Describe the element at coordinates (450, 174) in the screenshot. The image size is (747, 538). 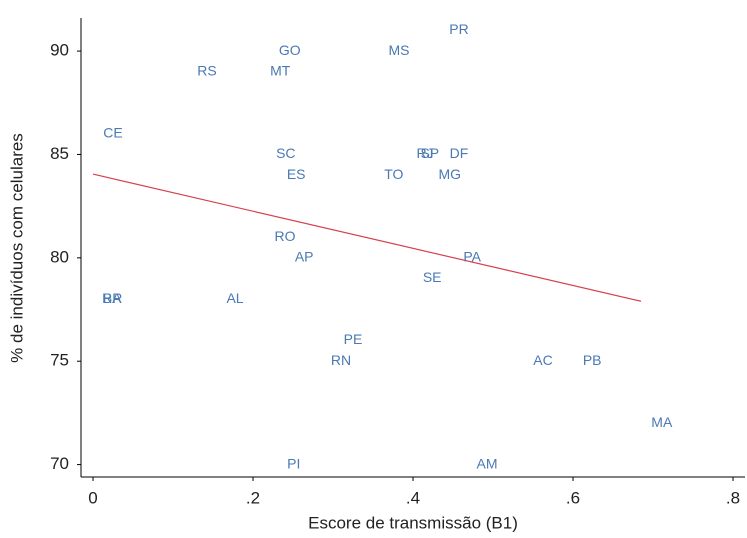
I see `point-label: MG` at that location.